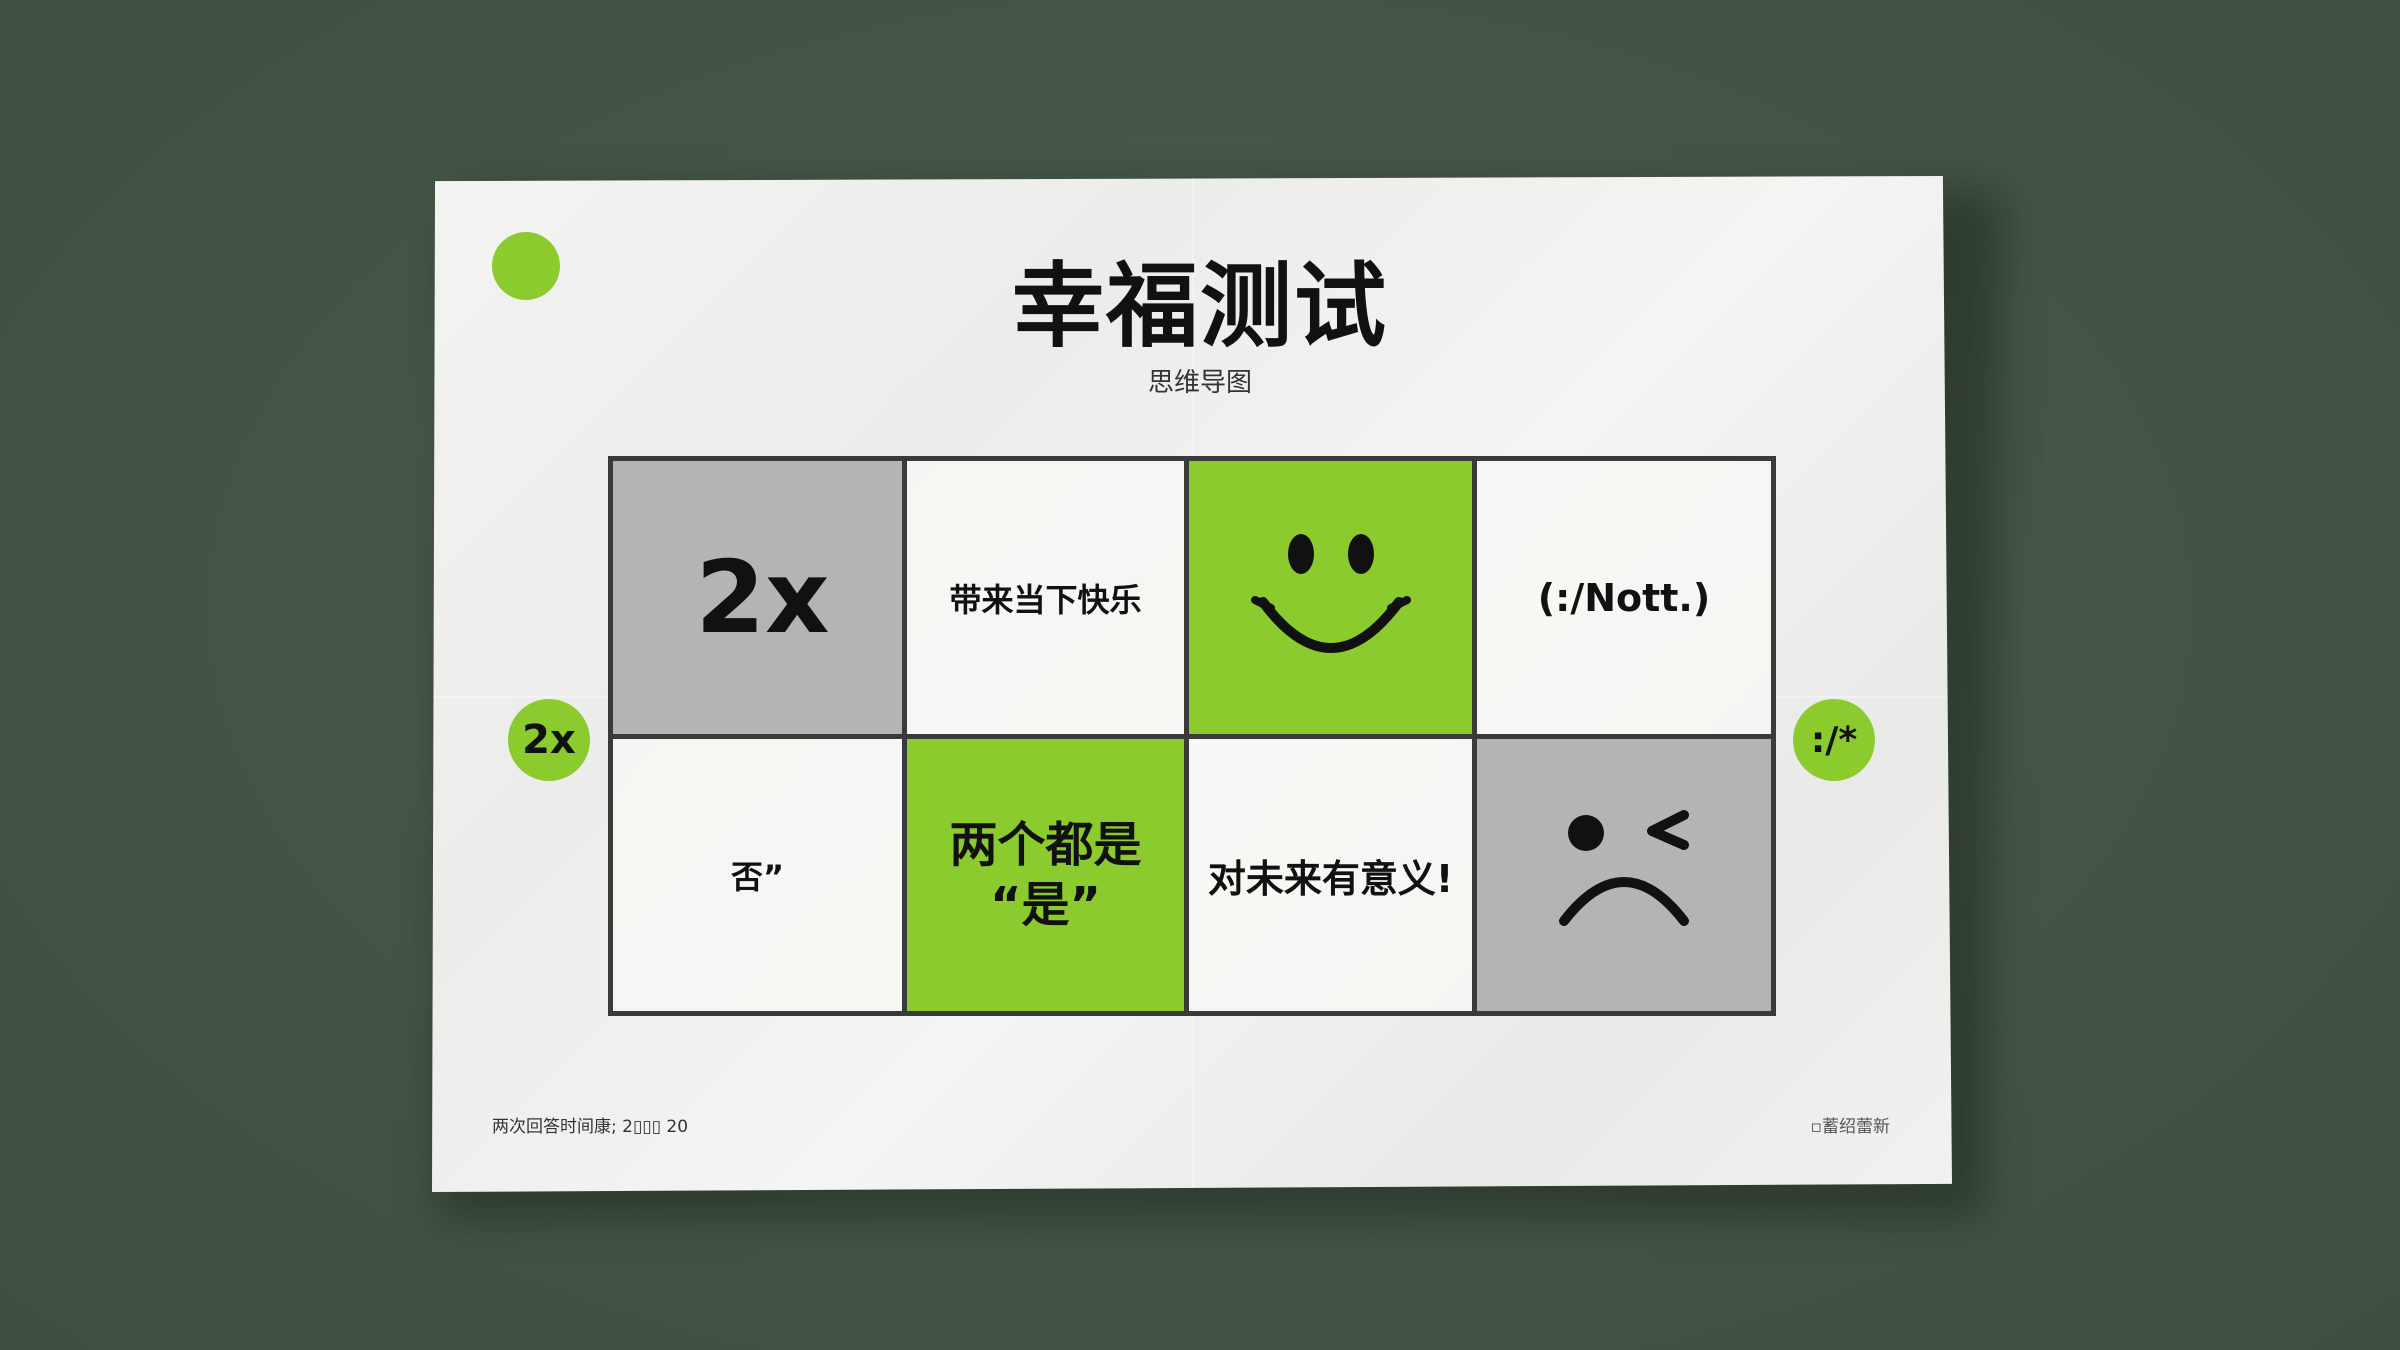 Image resolution: width=2400 pixels, height=1350 pixels. I want to click on cell-label-both-yes: 两个都是 “是”, so click(1045, 875).